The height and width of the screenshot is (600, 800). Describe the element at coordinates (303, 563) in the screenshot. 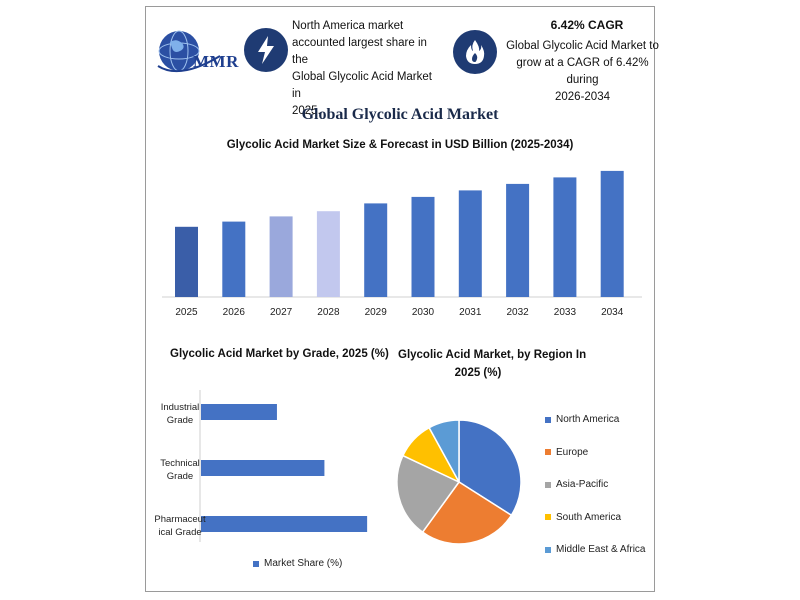

I see `hbar-legend-label: Market Share (%)` at that location.